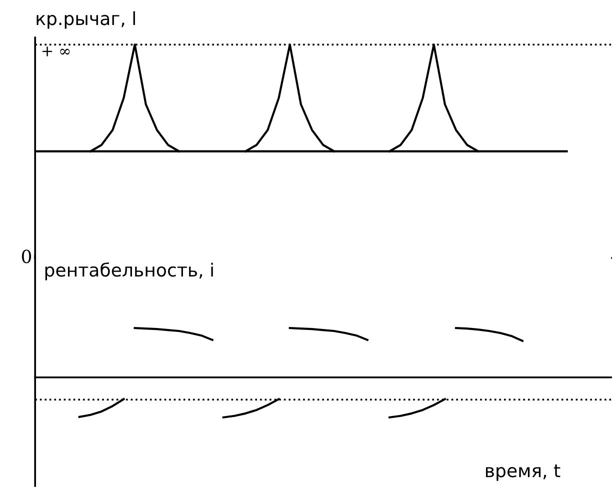  Describe the element at coordinates (27, 257) in the screenshot. I see `text: 0` at that location.